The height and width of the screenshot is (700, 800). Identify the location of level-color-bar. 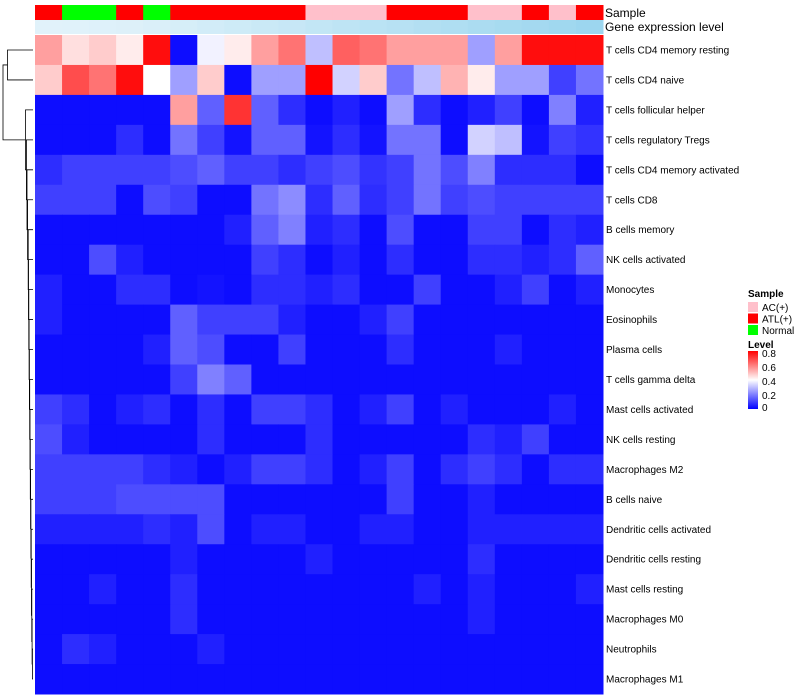
(753, 380).